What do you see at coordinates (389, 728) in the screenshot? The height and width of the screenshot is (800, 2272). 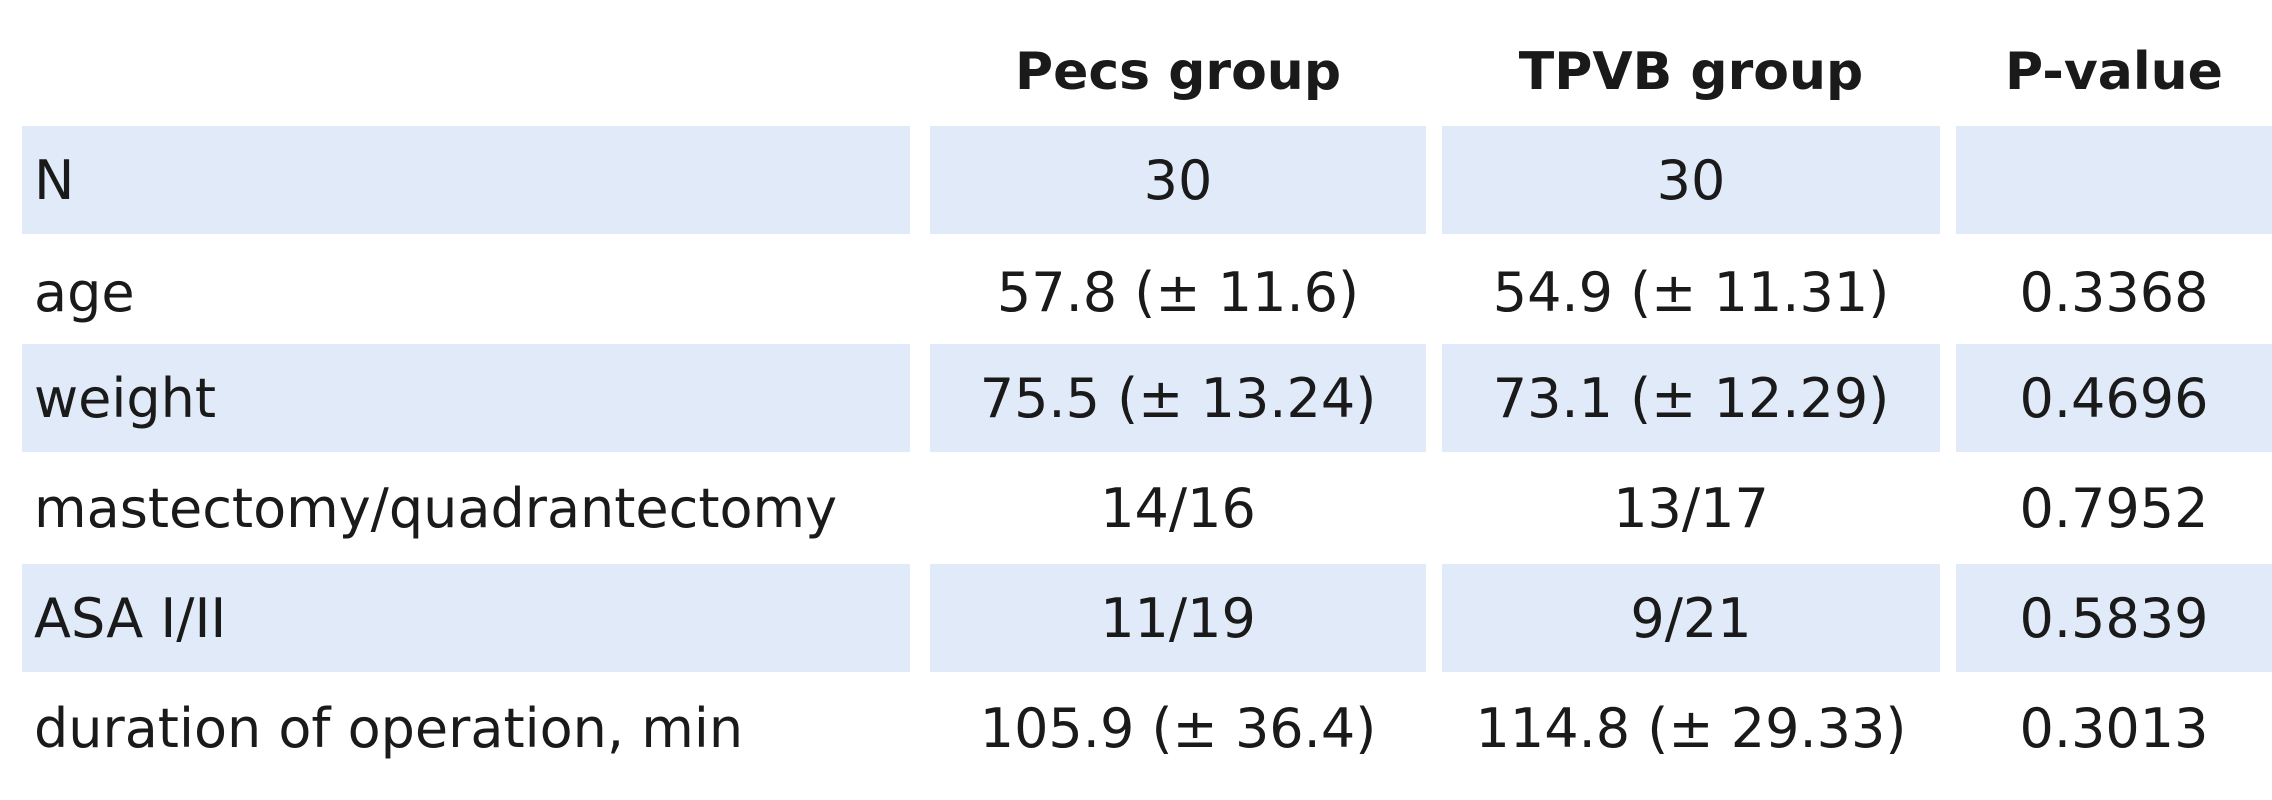 I see `row-label: duration of operation, min` at bounding box center [389, 728].